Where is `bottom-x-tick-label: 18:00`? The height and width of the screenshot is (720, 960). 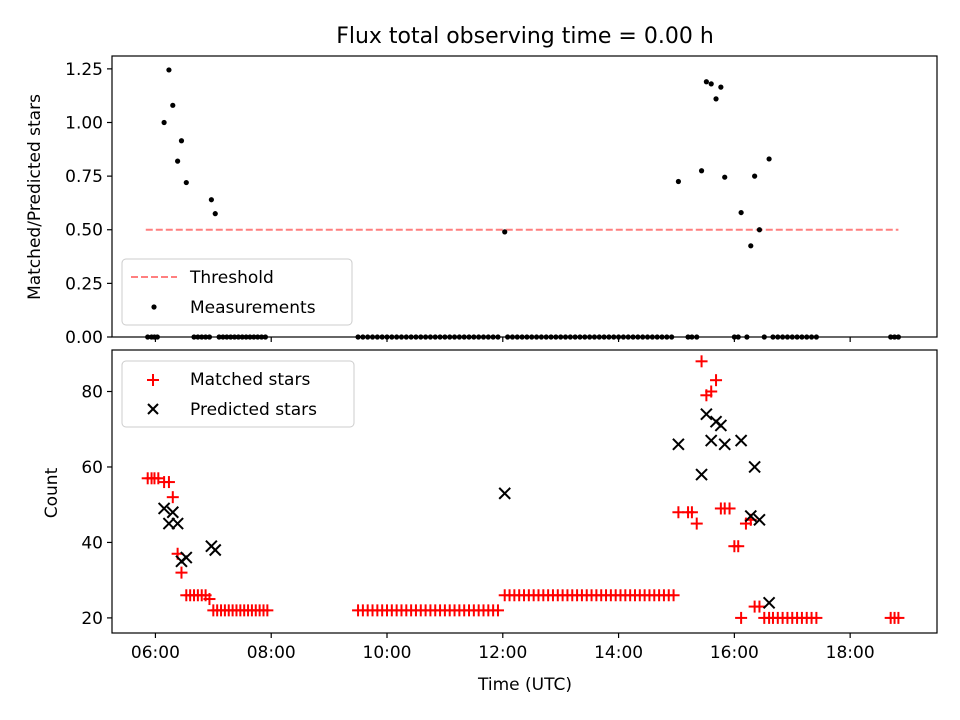 bottom-x-tick-label: 18:00 is located at coordinates (850, 653).